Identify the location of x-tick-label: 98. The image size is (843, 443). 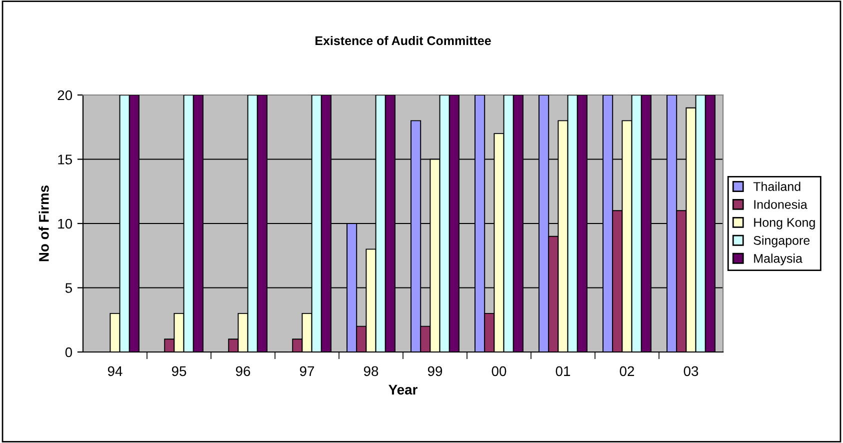
(371, 371).